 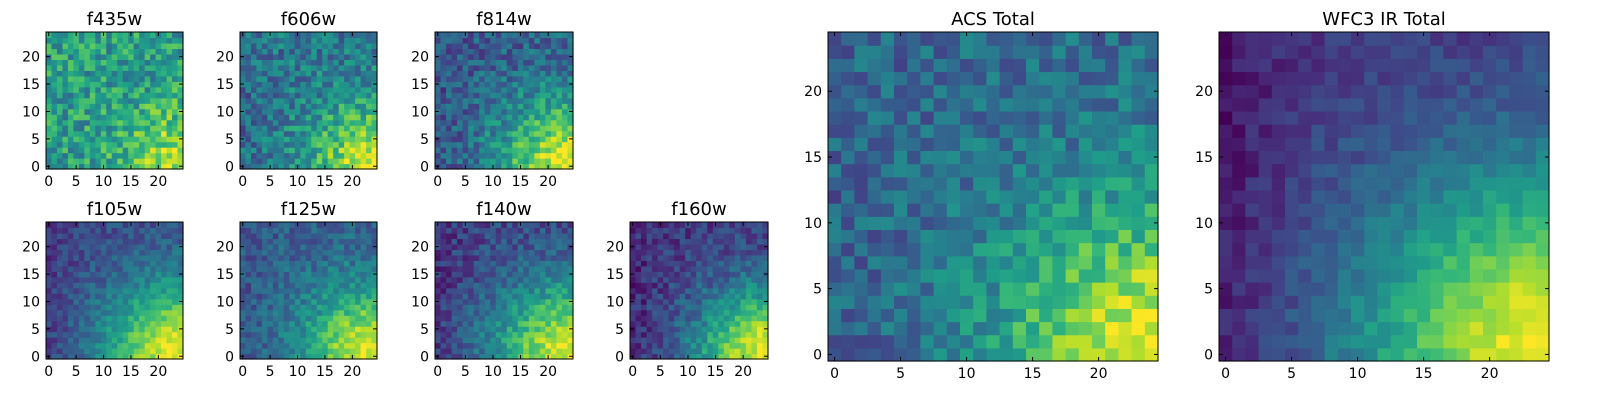 I want to click on y-tick-label: 0, so click(x=229, y=357).